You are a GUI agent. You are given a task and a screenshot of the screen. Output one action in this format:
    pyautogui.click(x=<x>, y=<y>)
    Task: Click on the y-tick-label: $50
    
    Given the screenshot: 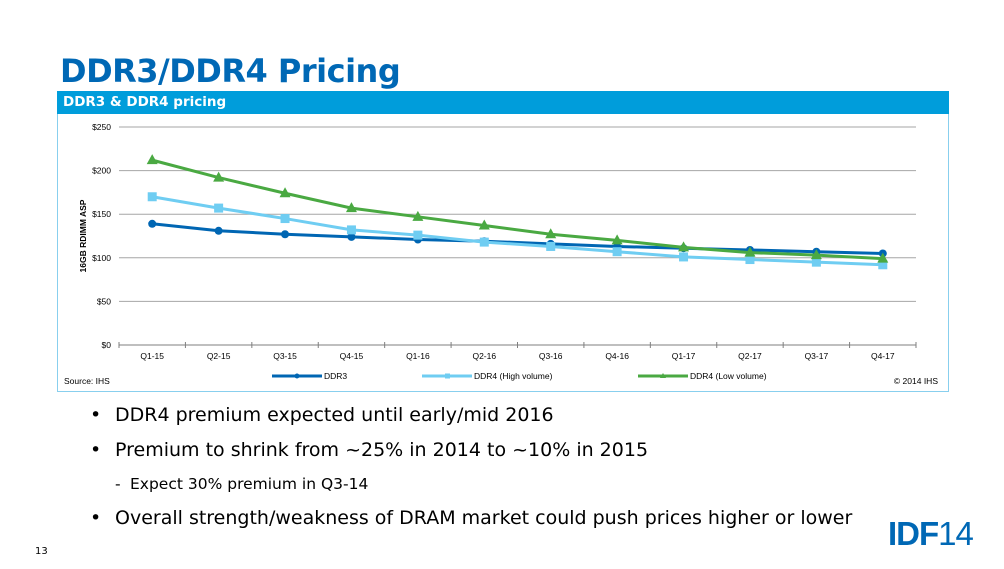 What is the action you would take?
    pyautogui.click(x=104, y=301)
    